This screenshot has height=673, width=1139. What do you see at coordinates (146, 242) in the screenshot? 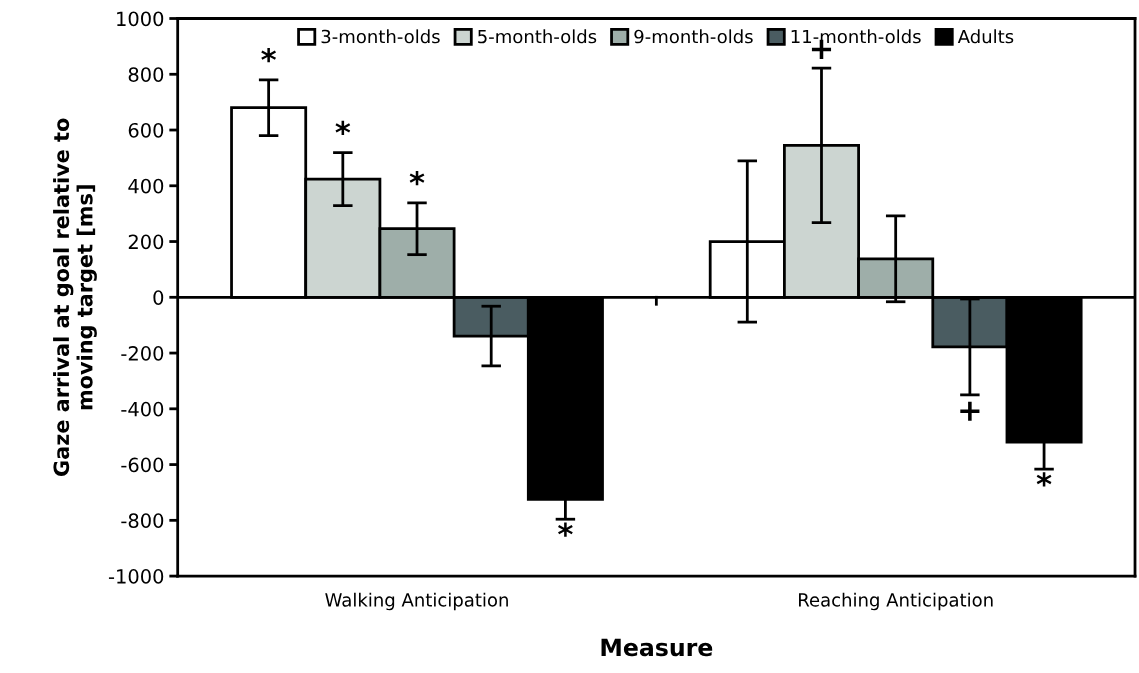
I see `y-tick-label: 200` at bounding box center [146, 242].